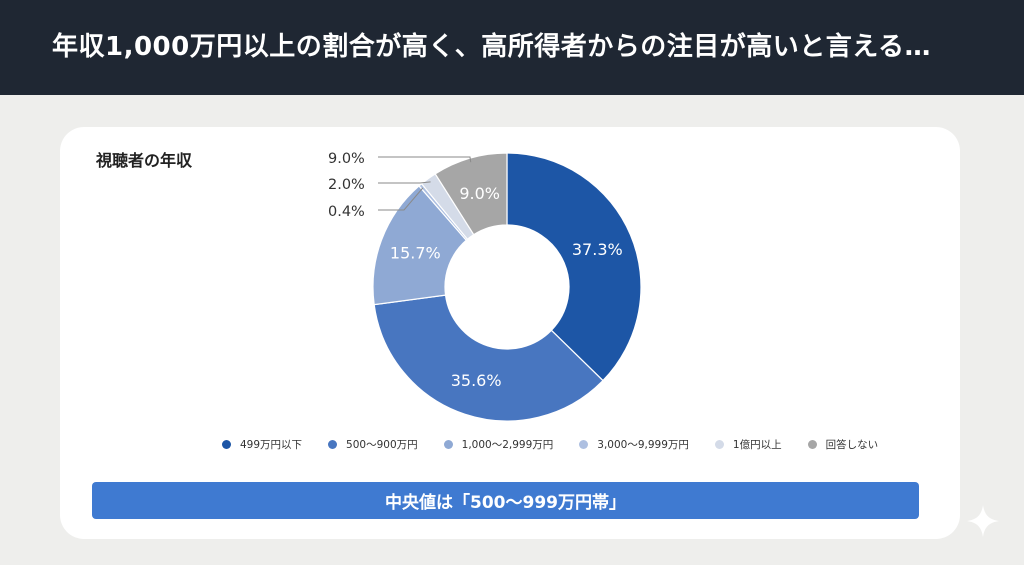 The image size is (1024, 565). I want to click on legend-label: 3,000～9,999万円, so click(643, 445).